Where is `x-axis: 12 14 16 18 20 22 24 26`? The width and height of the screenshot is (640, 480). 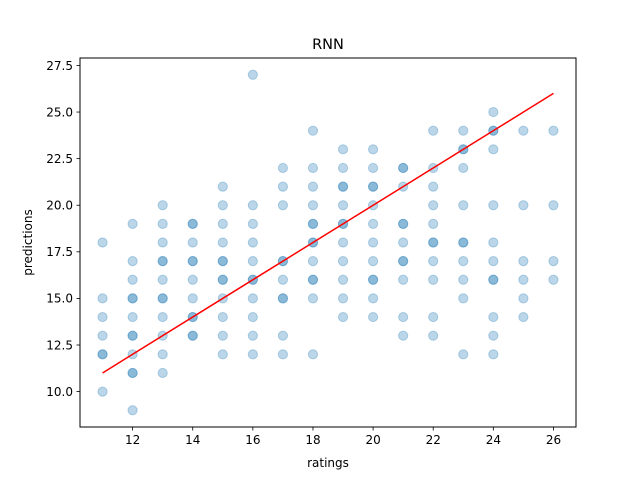 x-axis: 12 14 16 18 20 22 24 26 is located at coordinates (343, 437).